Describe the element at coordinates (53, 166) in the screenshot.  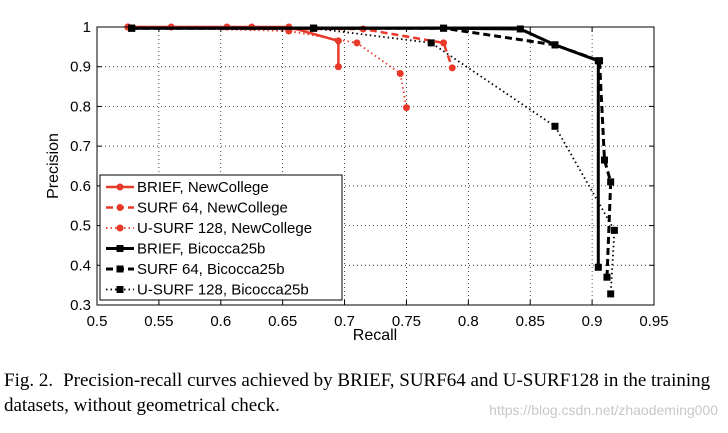
I see `y-axis-label: Precision` at that location.